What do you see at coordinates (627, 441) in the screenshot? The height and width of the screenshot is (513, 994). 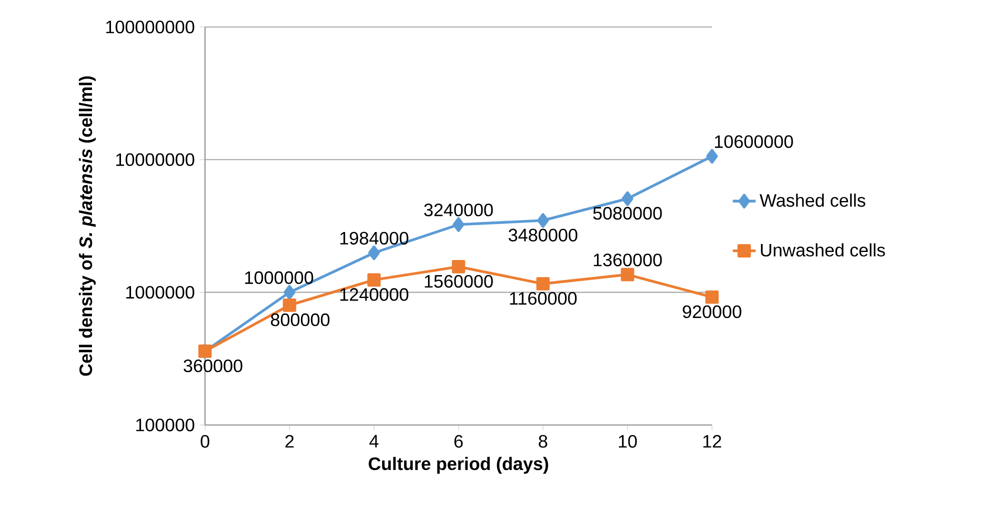 I see `x-tick-label: 10` at bounding box center [627, 441].